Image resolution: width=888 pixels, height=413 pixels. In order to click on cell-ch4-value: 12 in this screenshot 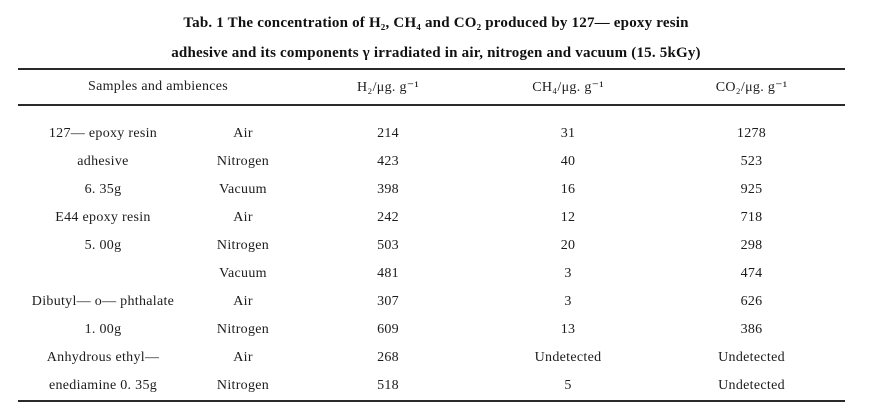, I will do `click(568, 217)`.